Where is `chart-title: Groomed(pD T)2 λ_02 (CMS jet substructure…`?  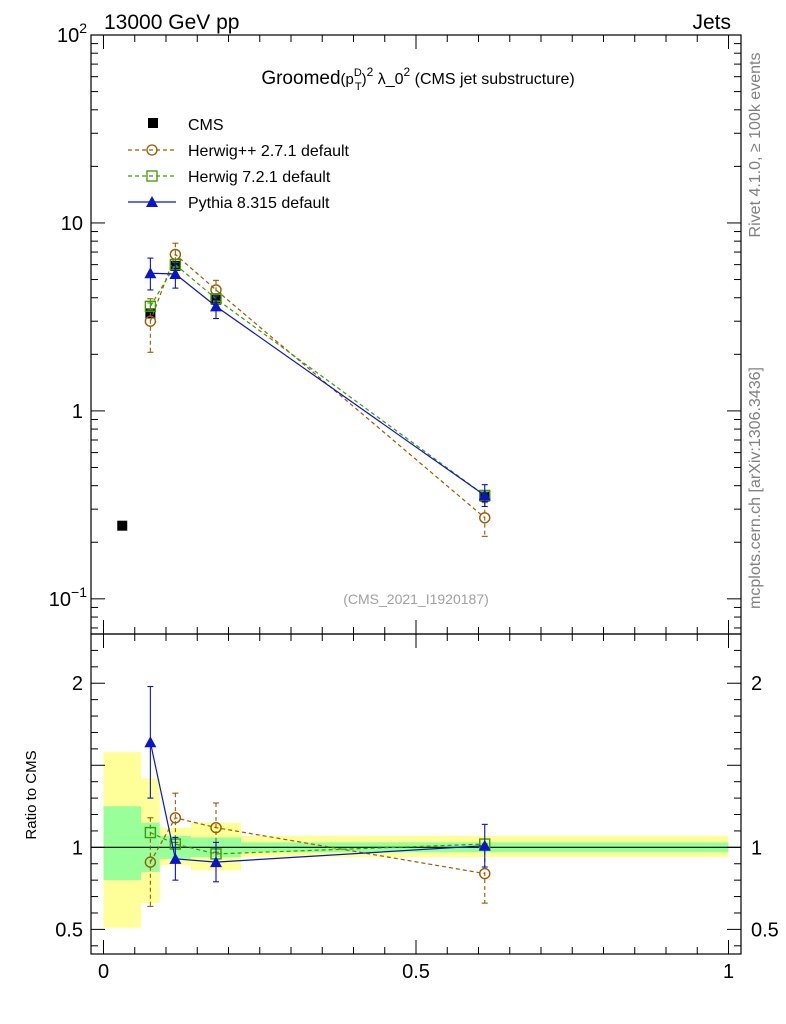
chart-title: Groomed(pD T)2 λ_02 (CMS jet substructure… is located at coordinates (417, 79).